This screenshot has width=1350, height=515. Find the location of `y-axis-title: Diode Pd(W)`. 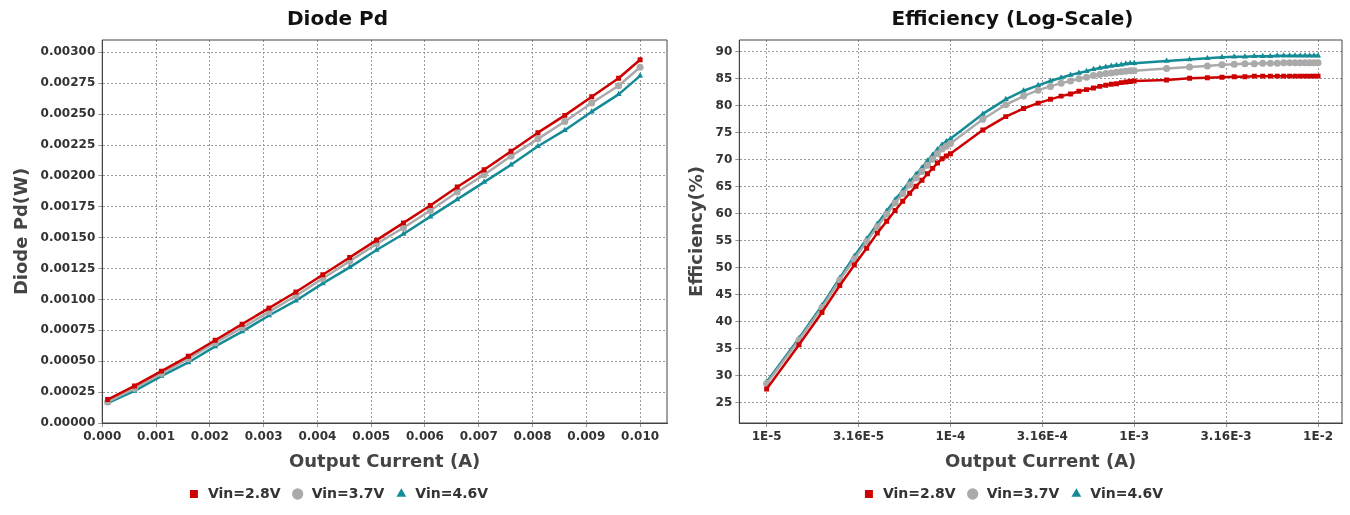

y-axis-title: Diode Pd(W) is located at coordinates (21, 231).